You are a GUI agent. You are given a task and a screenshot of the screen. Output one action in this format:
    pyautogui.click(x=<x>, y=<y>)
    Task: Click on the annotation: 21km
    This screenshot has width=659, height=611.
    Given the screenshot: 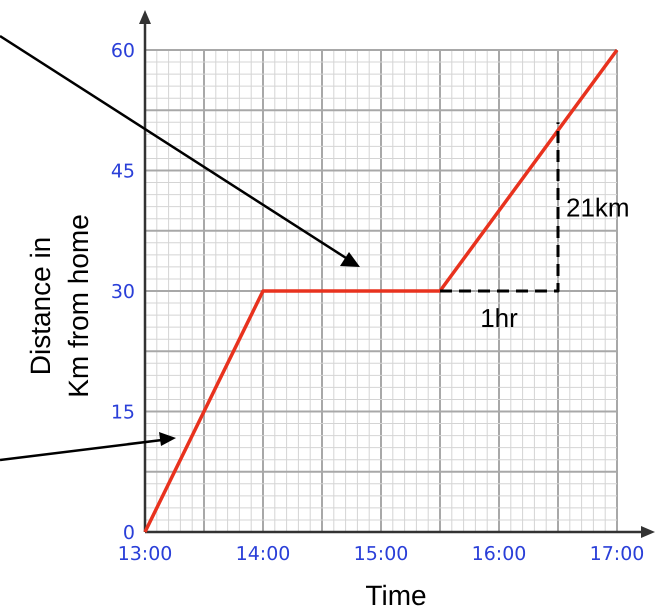 What is the action you would take?
    pyautogui.click(x=598, y=207)
    